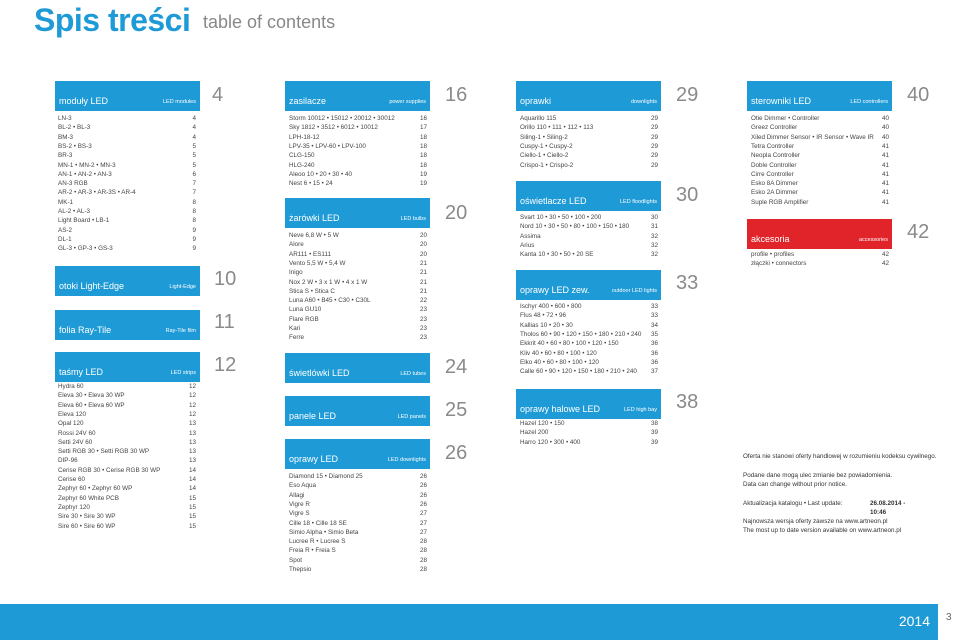  Describe the element at coordinates (588, 285) in the screenshot. I see `section-header-outdoor: oprawy LED zew. outdoor LED lights` at that location.